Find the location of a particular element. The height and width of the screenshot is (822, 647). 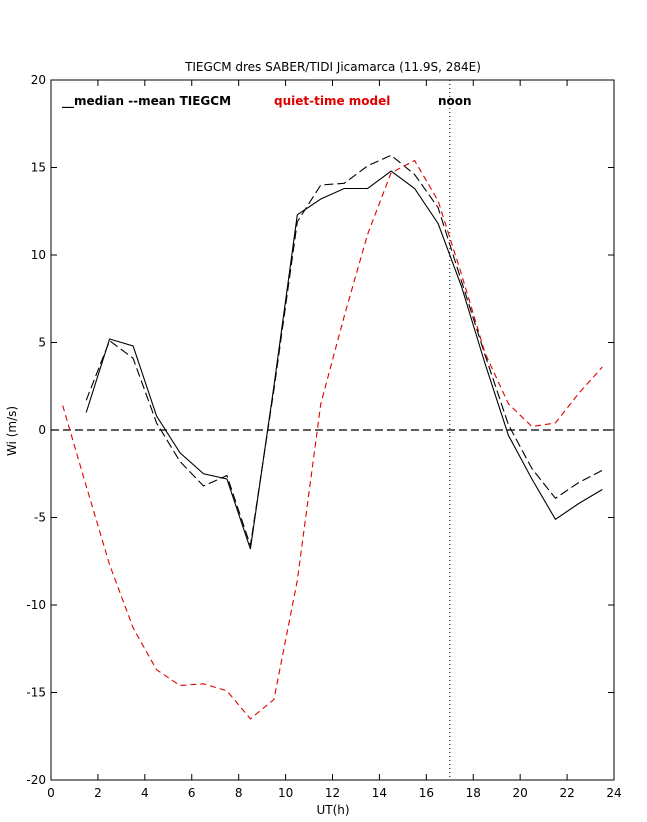

x-tick-label: 16 is located at coordinates (426, 793).